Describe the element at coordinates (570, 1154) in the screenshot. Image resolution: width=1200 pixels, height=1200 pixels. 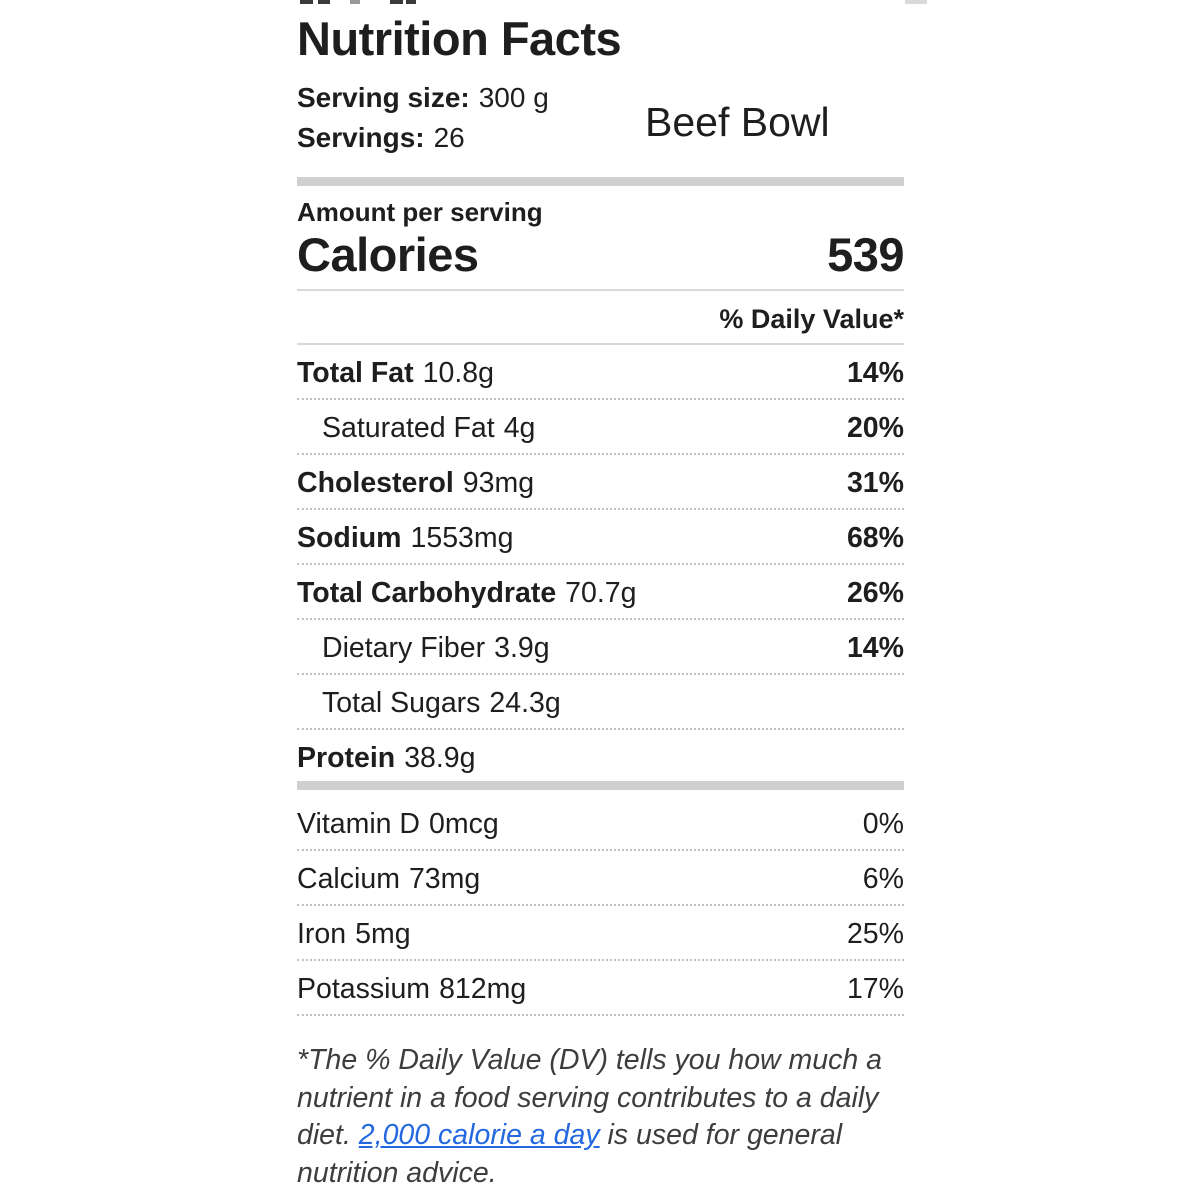
I see `footnote-text-after: is used for general nutrition advice.` at that location.